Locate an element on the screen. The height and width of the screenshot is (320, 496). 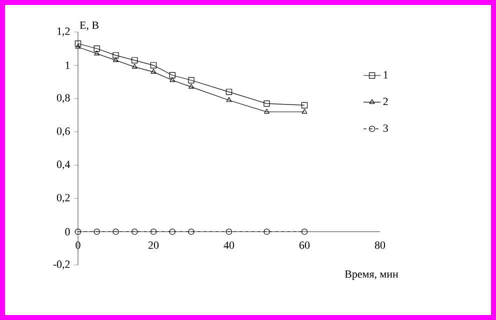
x-tick-label: 0 is located at coordinates (78, 245).